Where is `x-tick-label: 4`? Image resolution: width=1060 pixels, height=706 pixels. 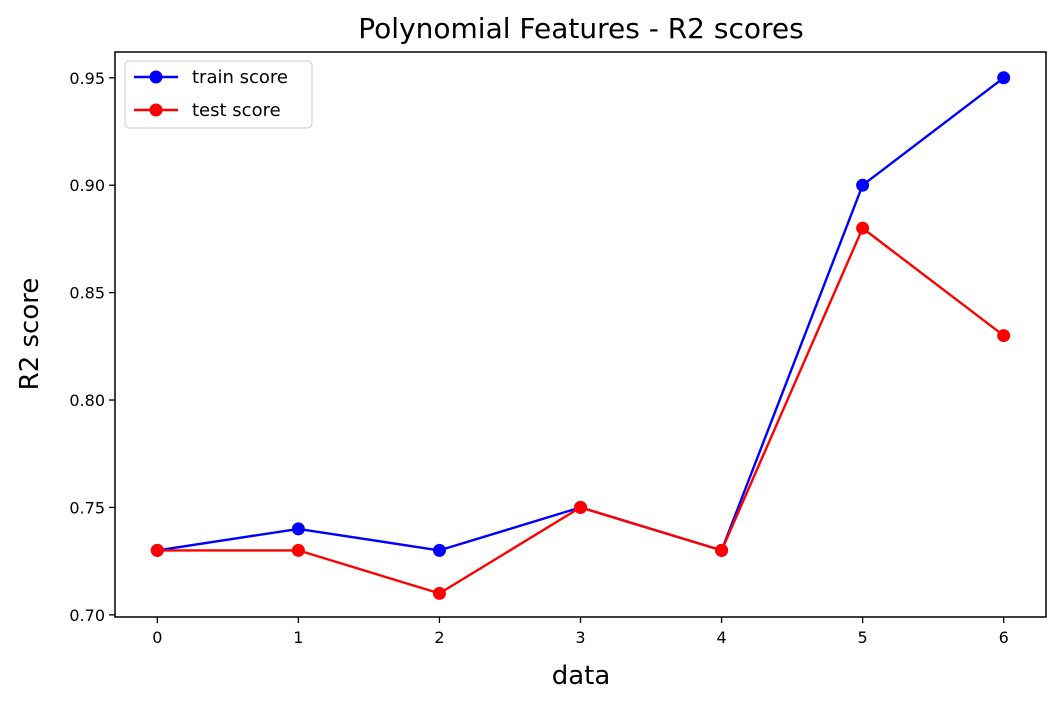
x-tick-label: 4 is located at coordinates (721, 637).